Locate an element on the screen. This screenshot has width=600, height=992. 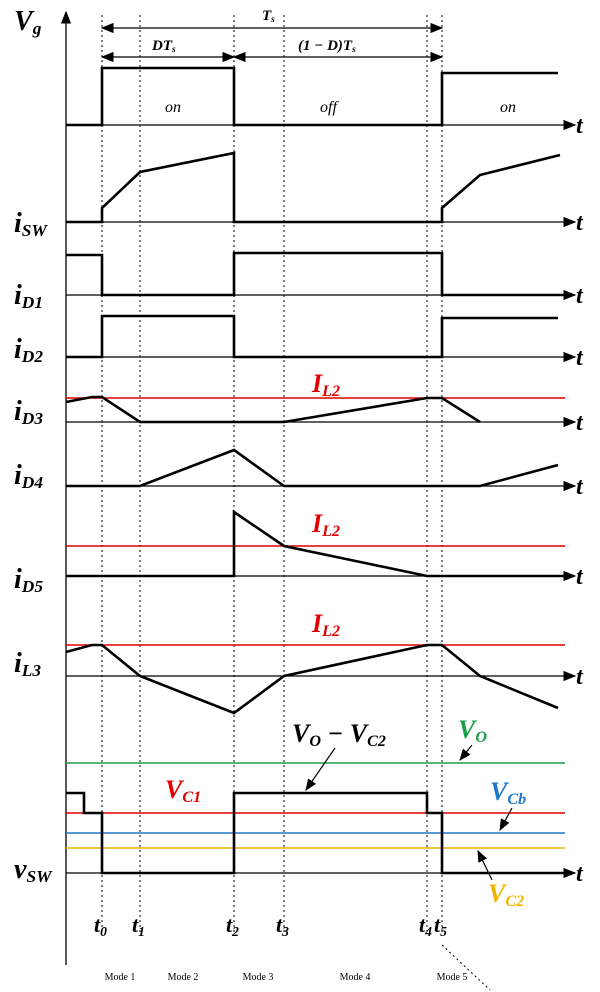
subscript: 5 is located at coordinates (443, 931).